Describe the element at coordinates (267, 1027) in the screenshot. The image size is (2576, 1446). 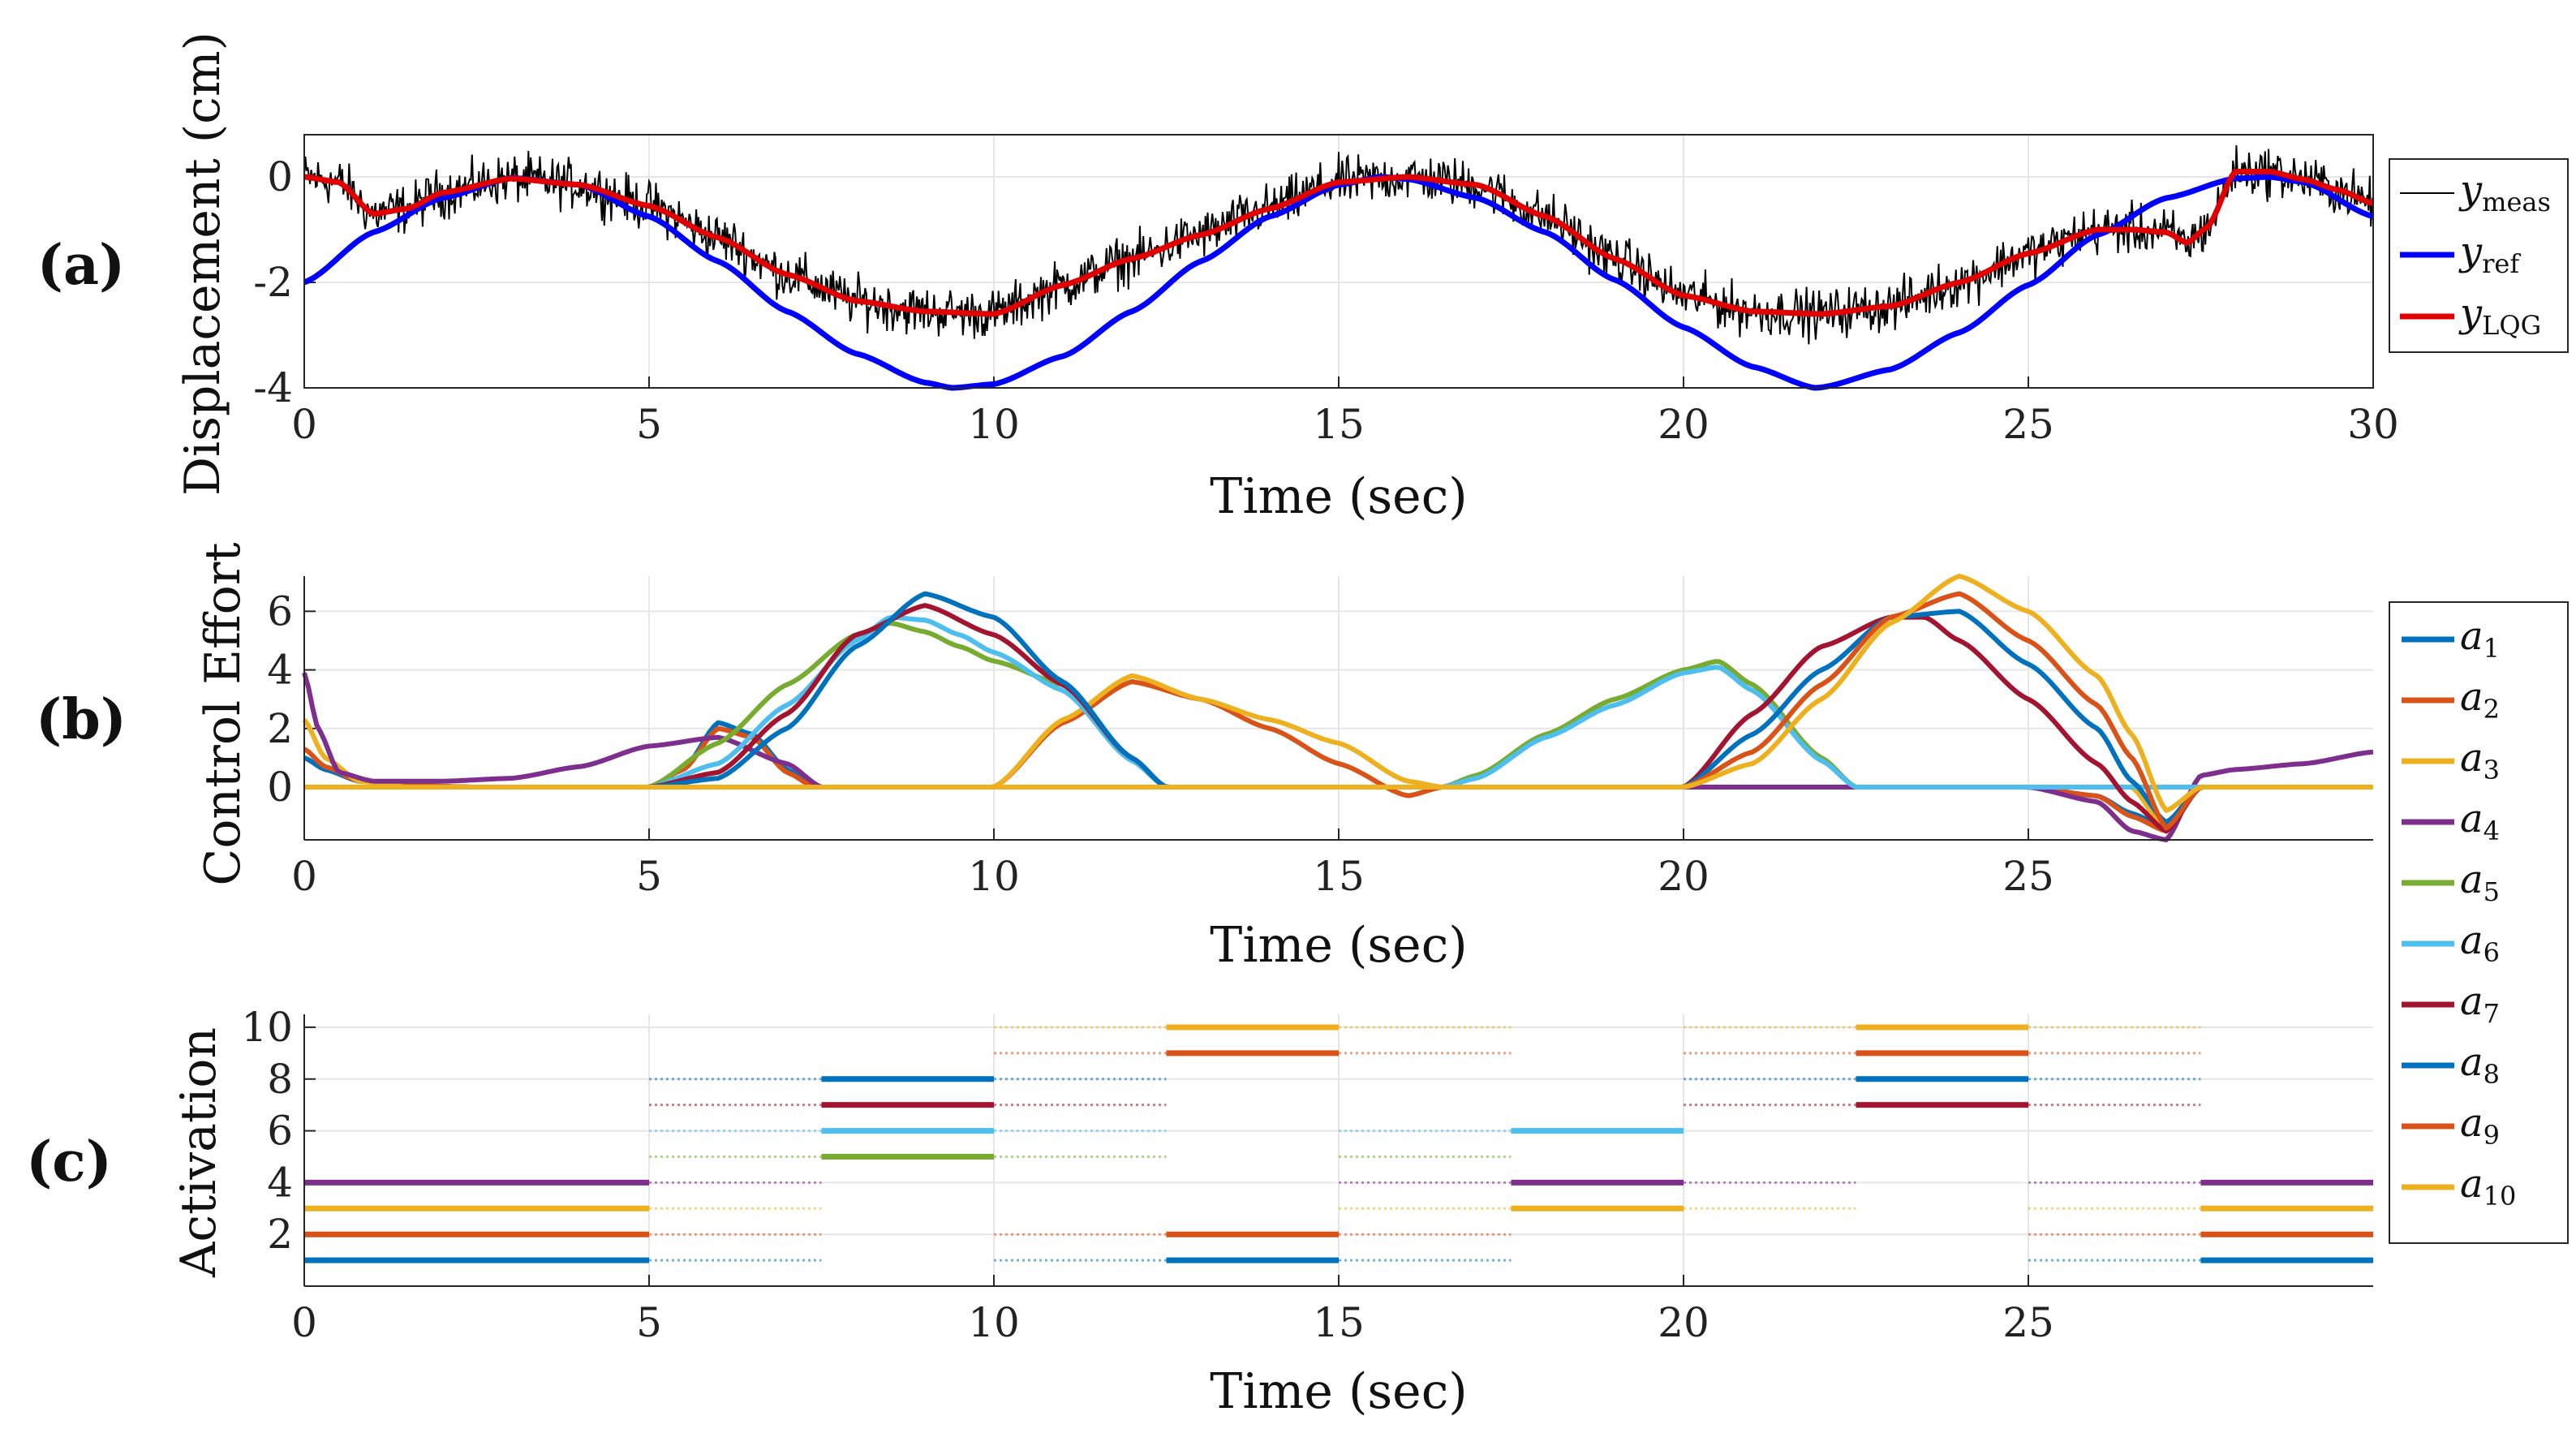
I see `y-tick-label: 10` at that location.